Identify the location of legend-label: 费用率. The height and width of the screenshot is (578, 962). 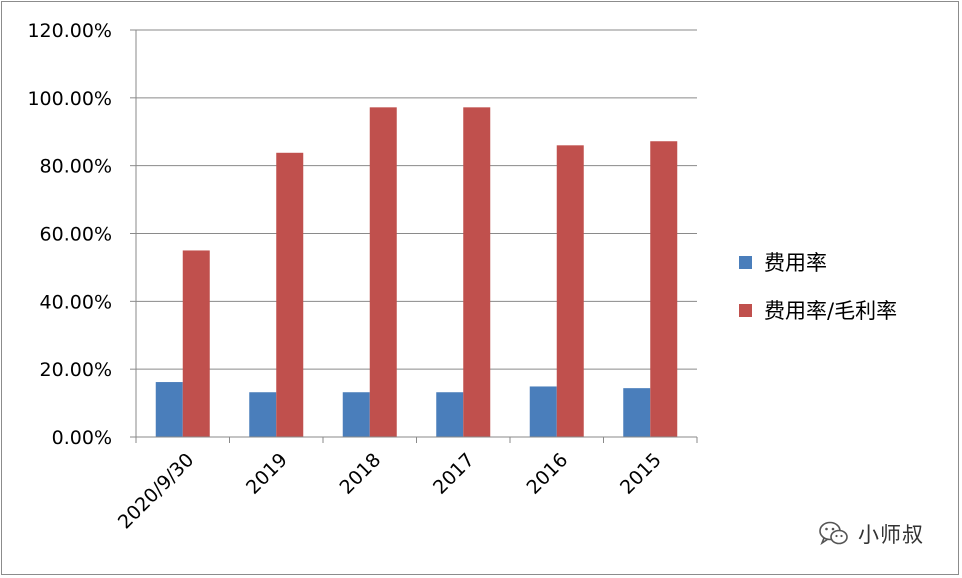
(795, 263).